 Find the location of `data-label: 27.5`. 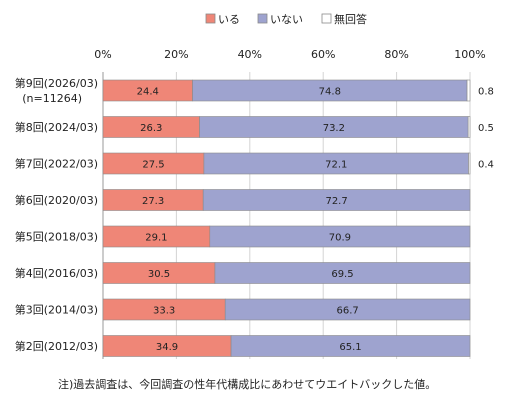

data-label: 27.5 is located at coordinates (153, 165).